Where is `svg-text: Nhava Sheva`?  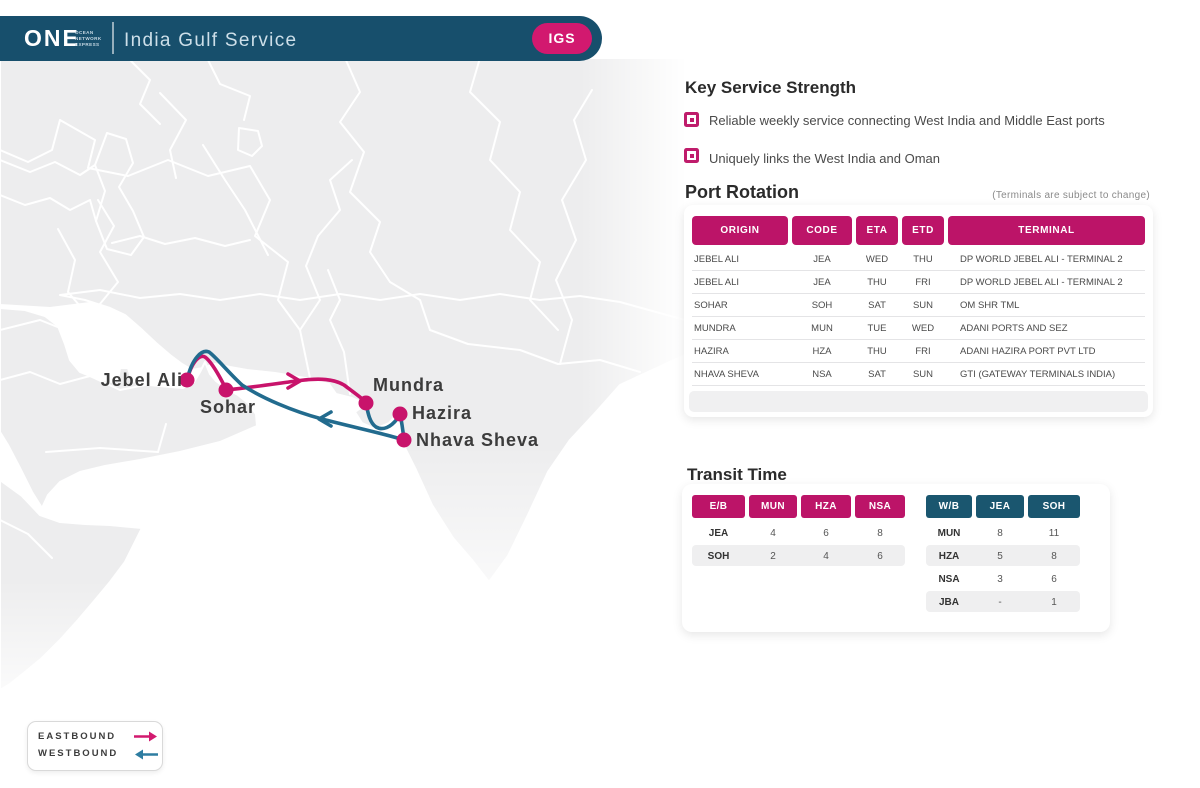
svg-text: Nhava Sheva is located at coordinates (477, 440).